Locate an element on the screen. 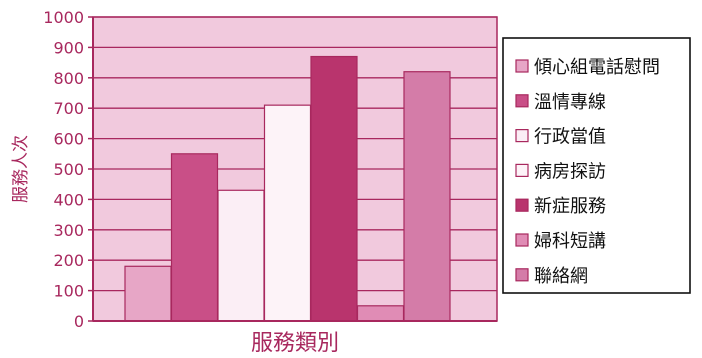  legend-label-6: 婦科短講 is located at coordinates (570, 241).